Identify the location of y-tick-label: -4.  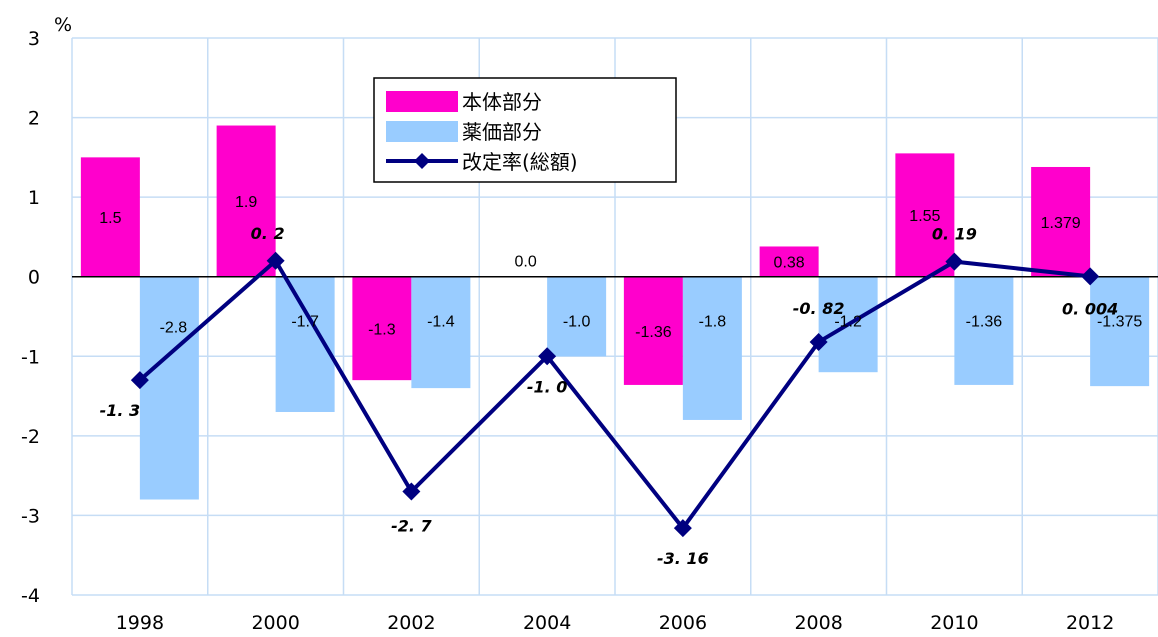
(30, 596).